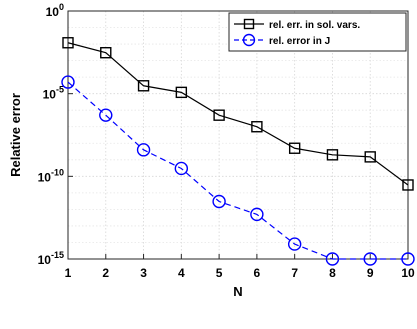 The image size is (417, 329). What do you see at coordinates (370, 273) in the screenshot?
I see `x-tick-label: 9` at bounding box center [370, 273].